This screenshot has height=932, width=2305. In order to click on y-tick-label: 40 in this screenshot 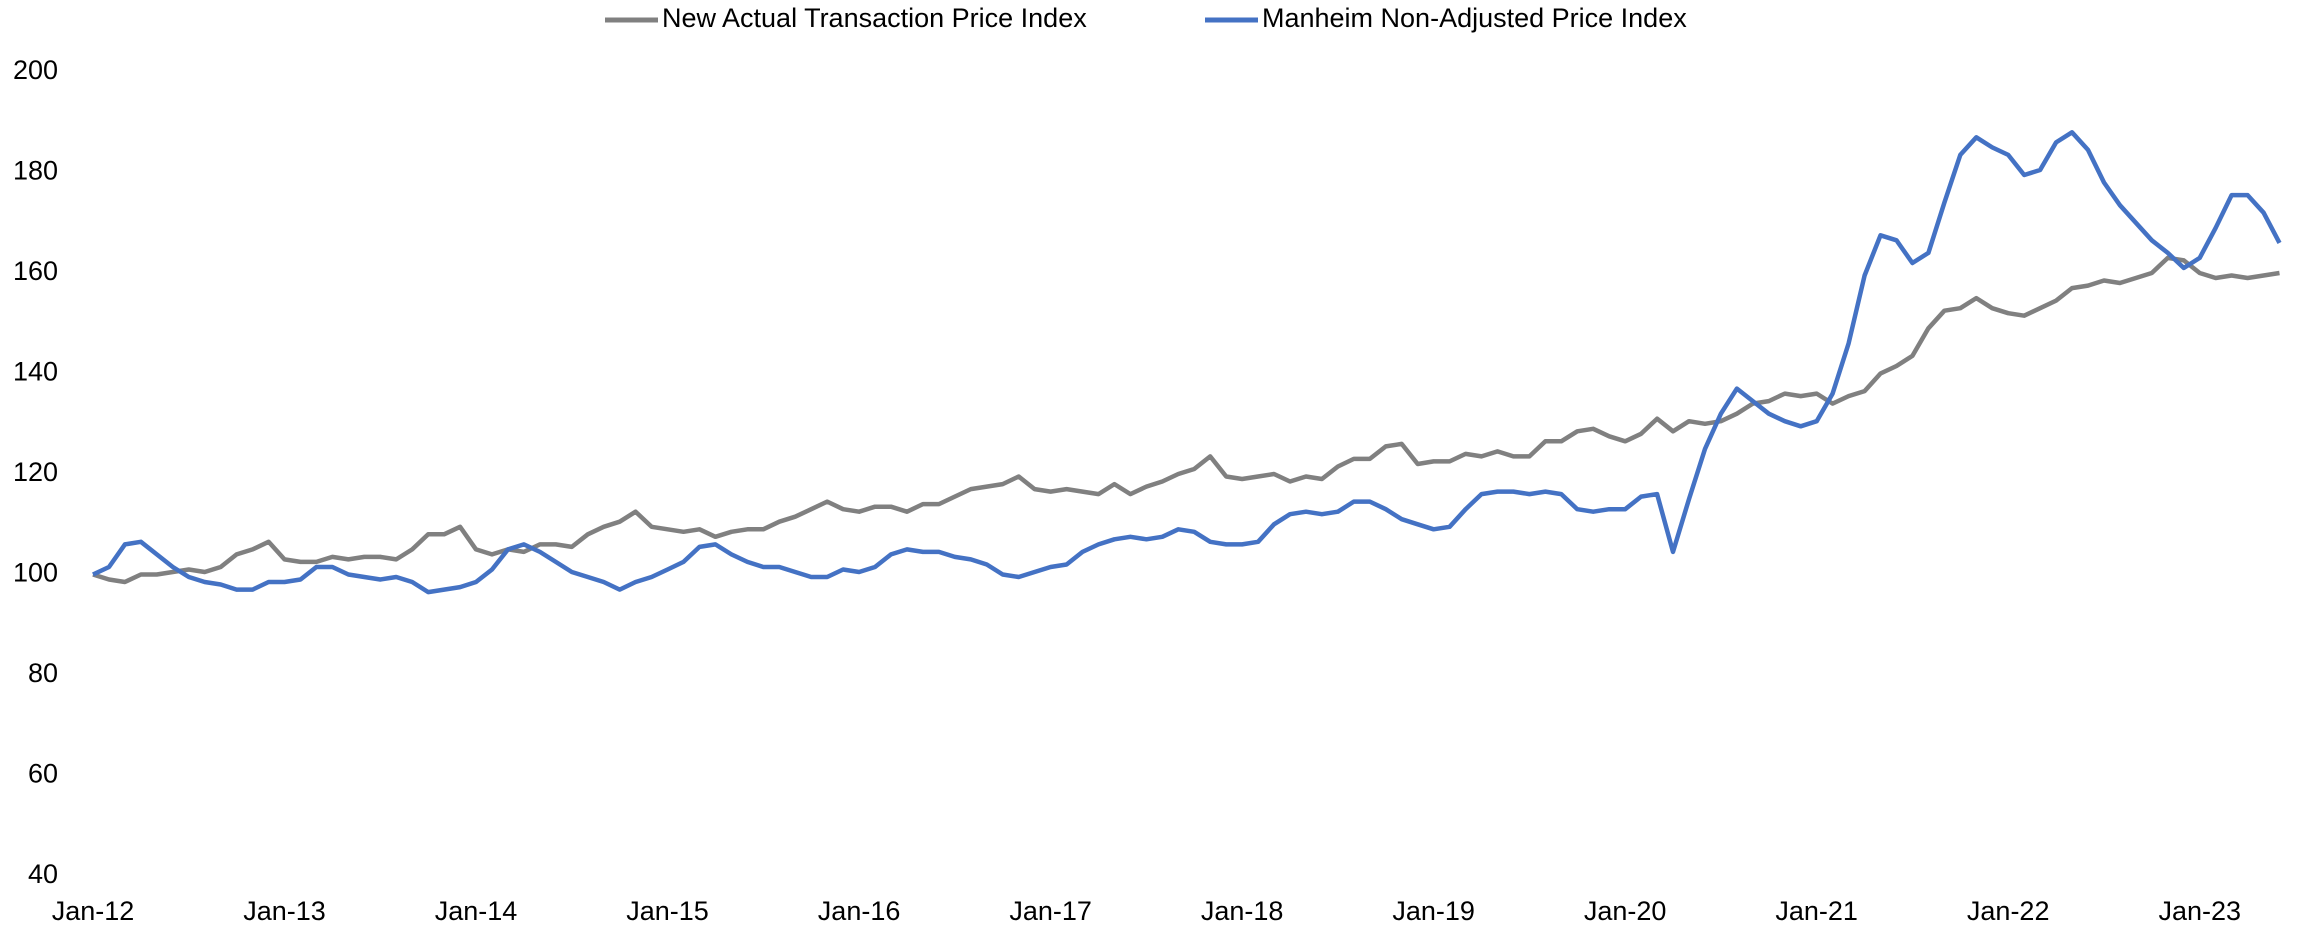, I will do `click(43, 874)`.